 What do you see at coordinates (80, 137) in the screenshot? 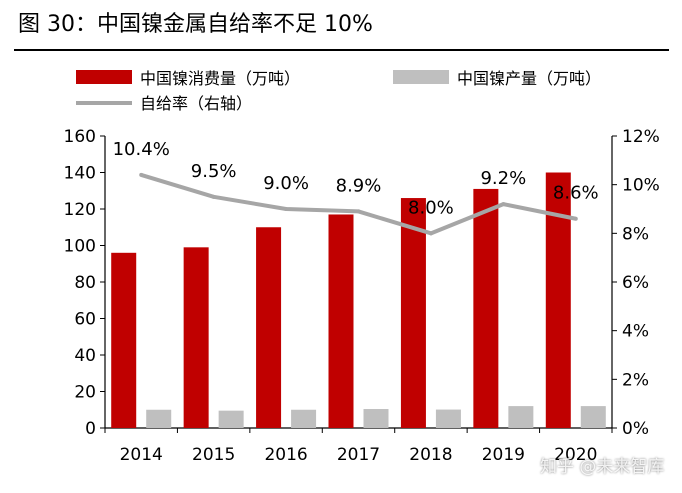
I see `left-axis-tick-label: 160` at bounding box center [80, 137].